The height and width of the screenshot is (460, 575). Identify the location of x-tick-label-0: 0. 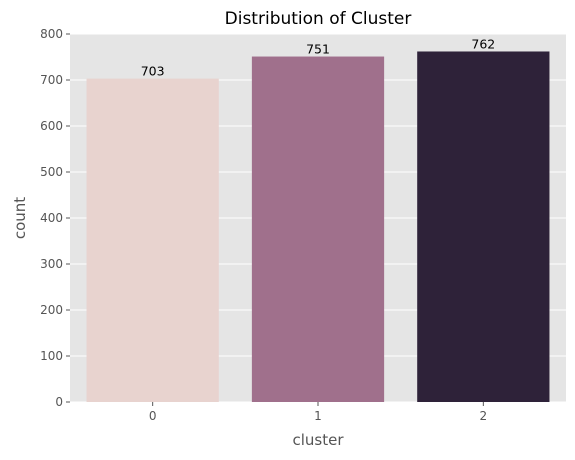
(153, 416).